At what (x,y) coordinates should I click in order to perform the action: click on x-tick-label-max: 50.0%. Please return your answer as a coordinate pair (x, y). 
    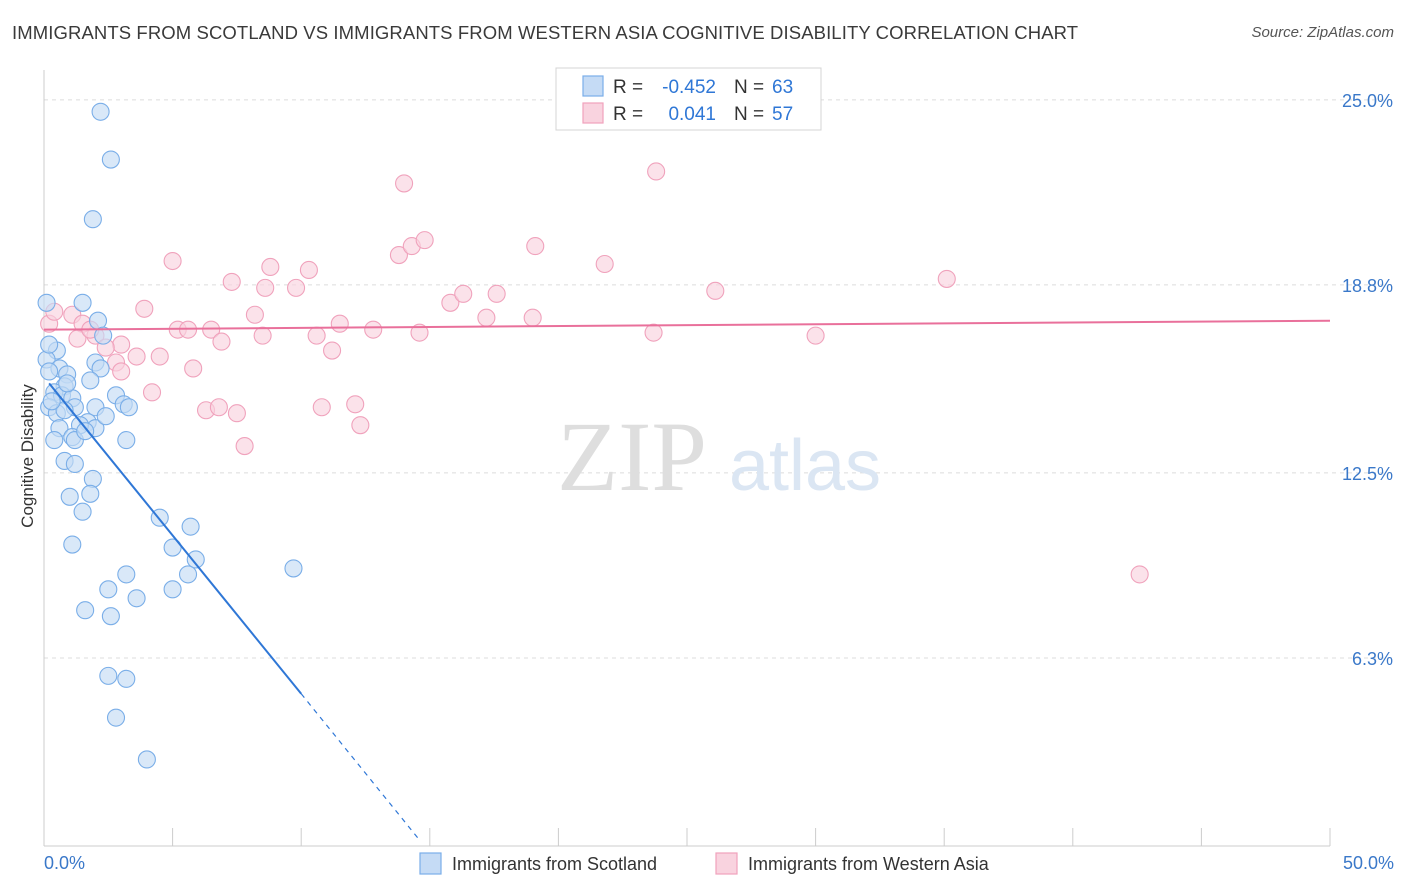
    Looking at the image, I should click on (1368, 863).